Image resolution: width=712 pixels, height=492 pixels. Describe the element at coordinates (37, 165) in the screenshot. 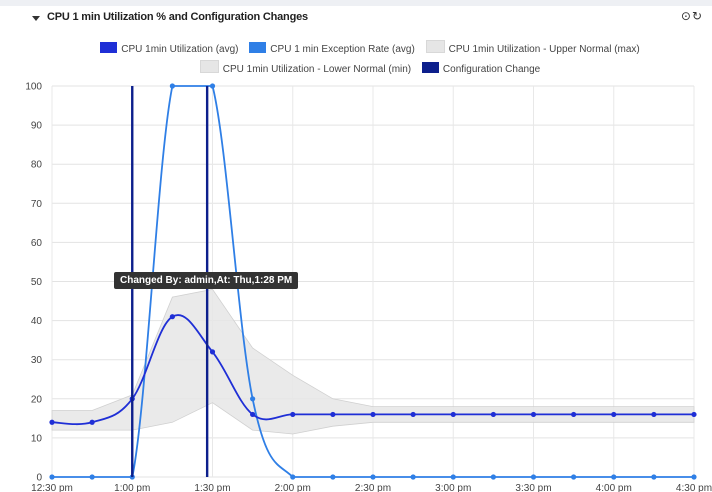

I see `y-tick-label: 80` at that location.